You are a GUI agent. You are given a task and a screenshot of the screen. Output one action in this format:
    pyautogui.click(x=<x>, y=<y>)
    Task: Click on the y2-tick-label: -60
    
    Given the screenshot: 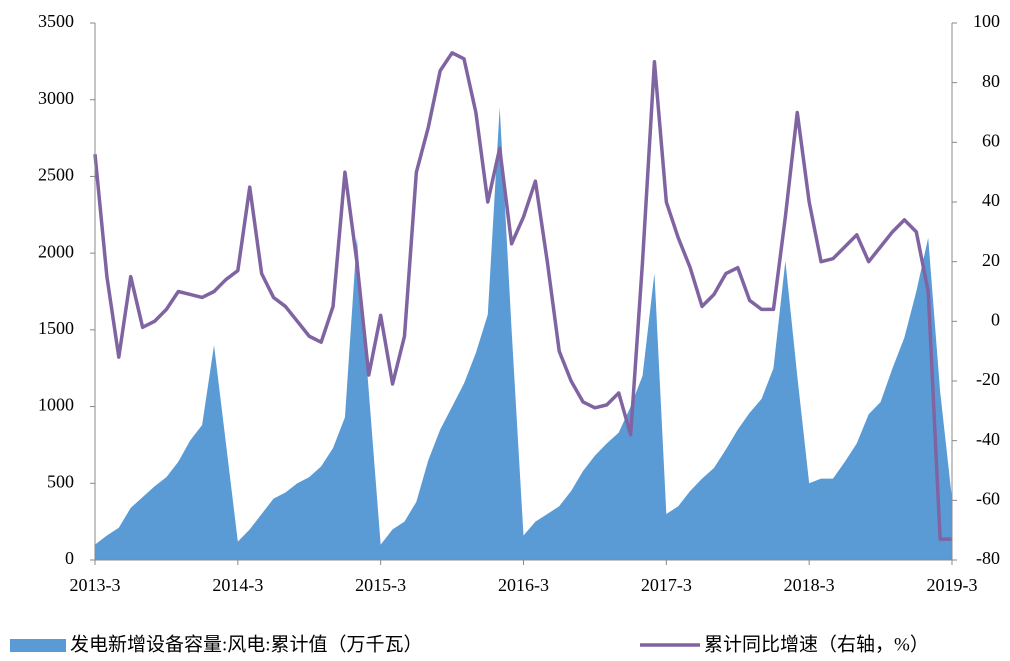 What is the action you would take?
    pyautogui.click(x=988, y=498)
    